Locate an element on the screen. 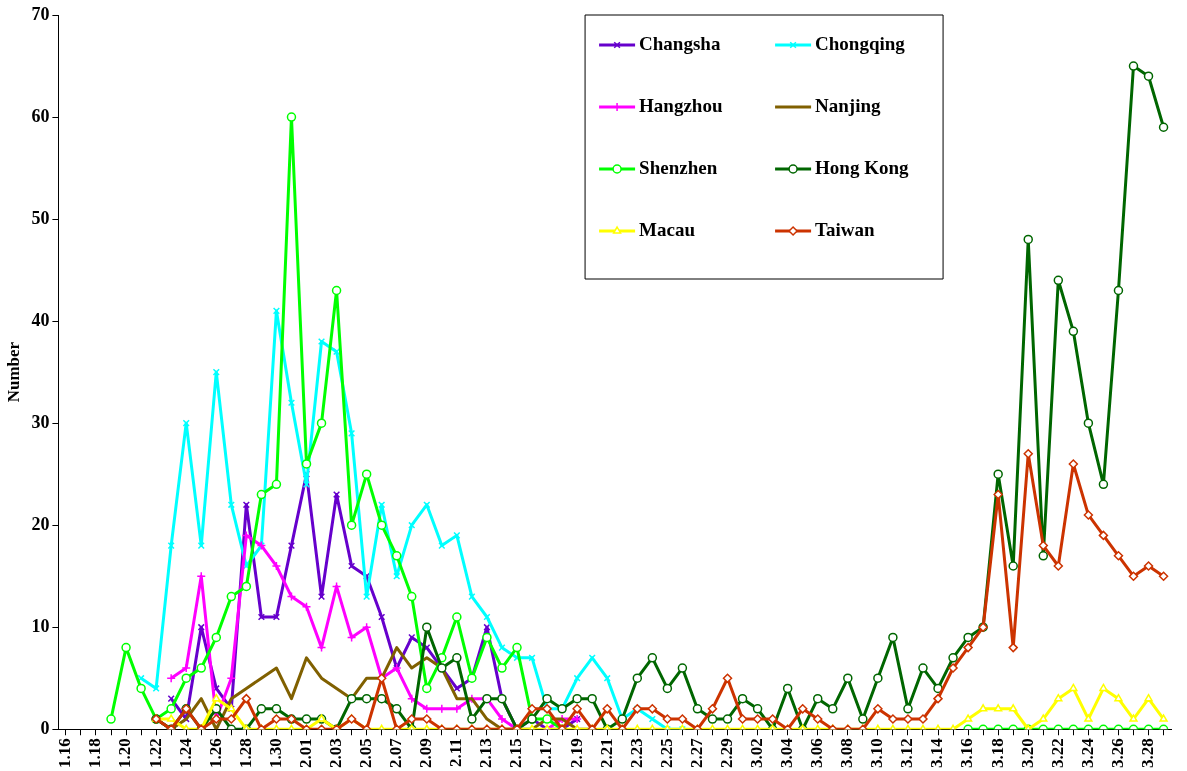 This screenshot has width=1187, height=771. y-tick-label: 10 is located at coordinates (40, 625).